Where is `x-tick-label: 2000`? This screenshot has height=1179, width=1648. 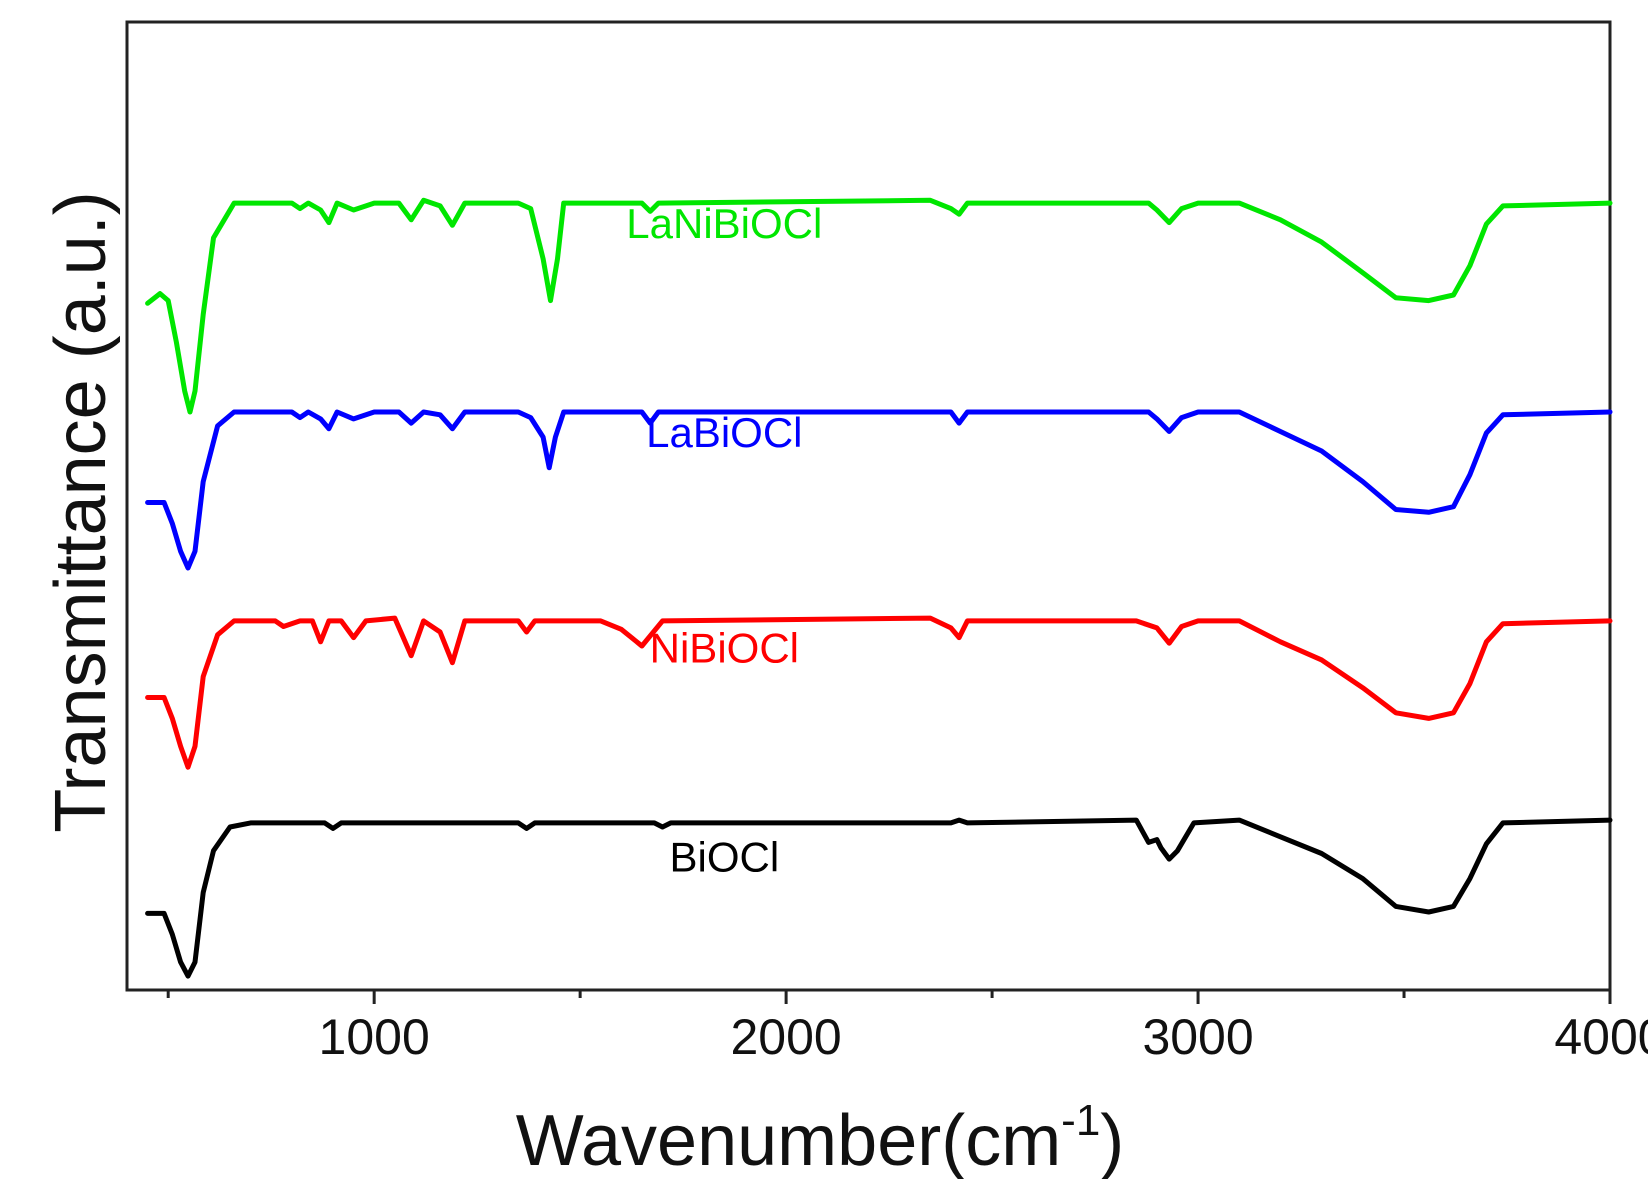
x-tick-label: 2000 is located at coordinates (785, 1037).